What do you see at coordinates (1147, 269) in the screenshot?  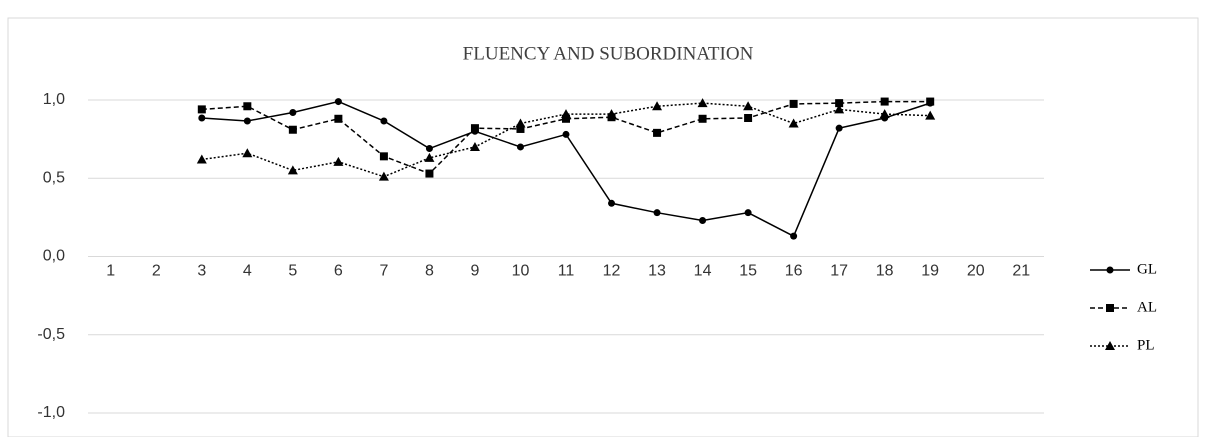 I see `legend-label: GL` at bounding box center [1147, 269].